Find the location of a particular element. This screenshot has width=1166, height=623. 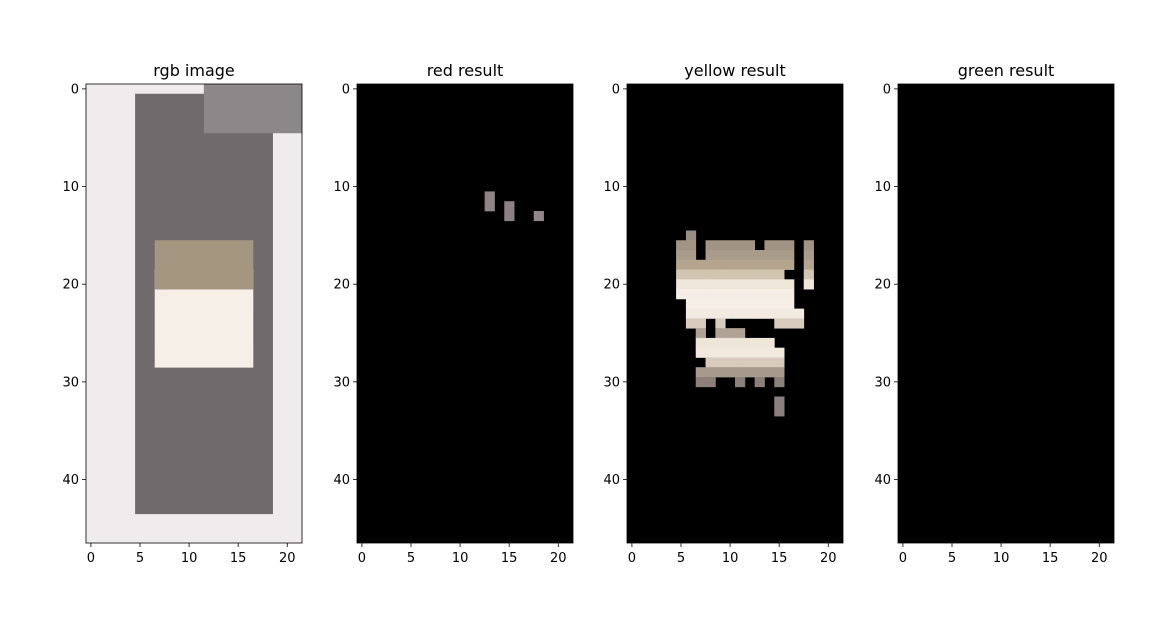

y-tick-label: 0 is located at coordinates (75, 89).